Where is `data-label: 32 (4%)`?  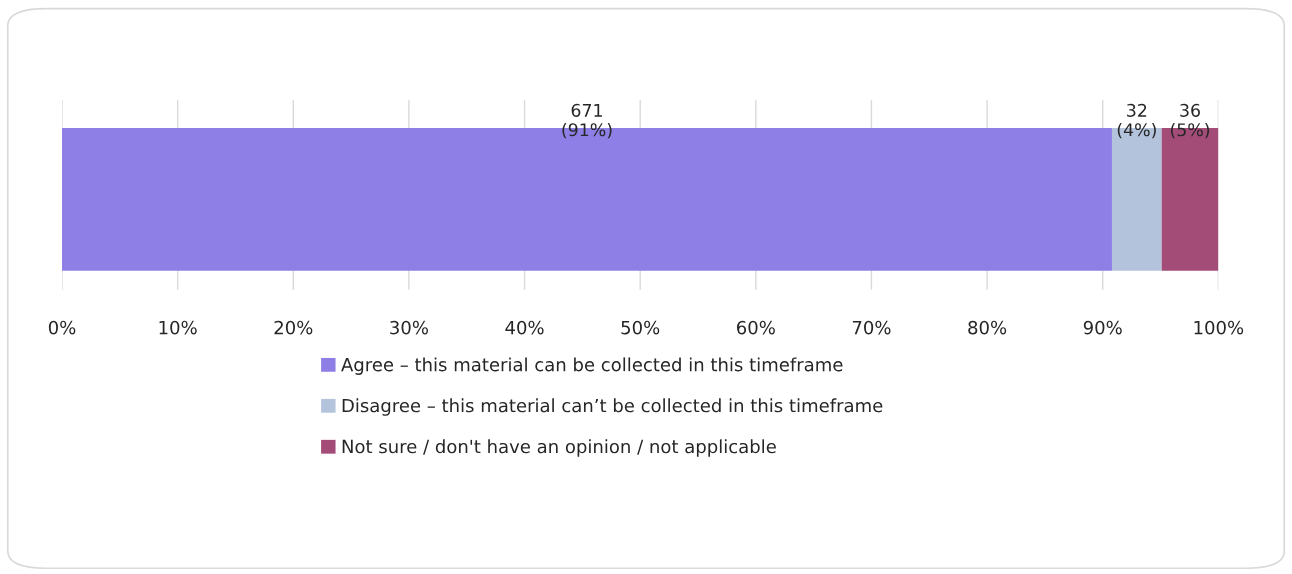
data-label: 32 (4%) is located at coordinates (1136, 121).